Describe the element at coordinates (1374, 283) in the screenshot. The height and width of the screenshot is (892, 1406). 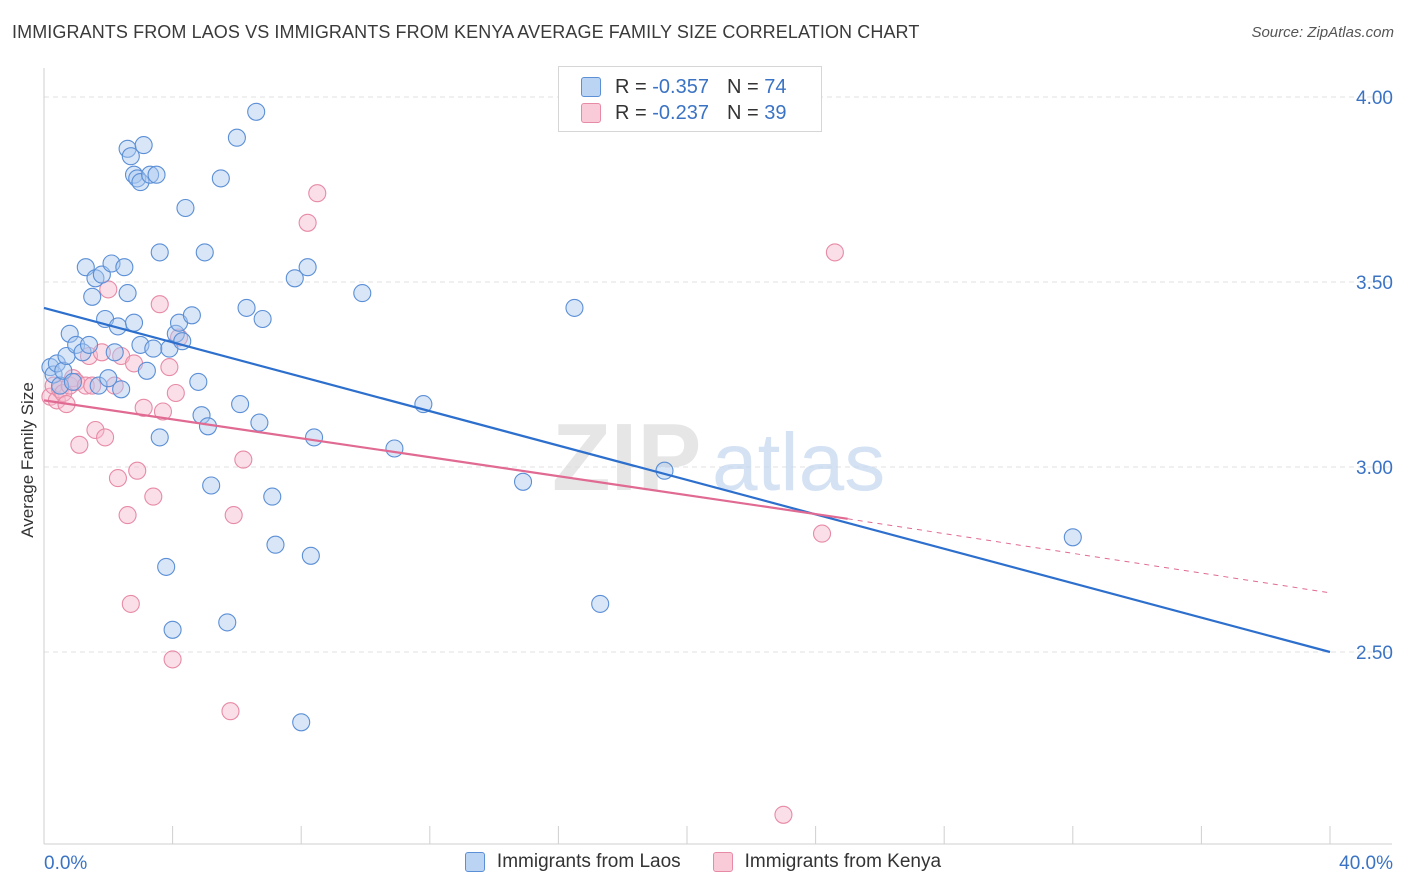
I see `y-tick-label: 3.50` at that location.